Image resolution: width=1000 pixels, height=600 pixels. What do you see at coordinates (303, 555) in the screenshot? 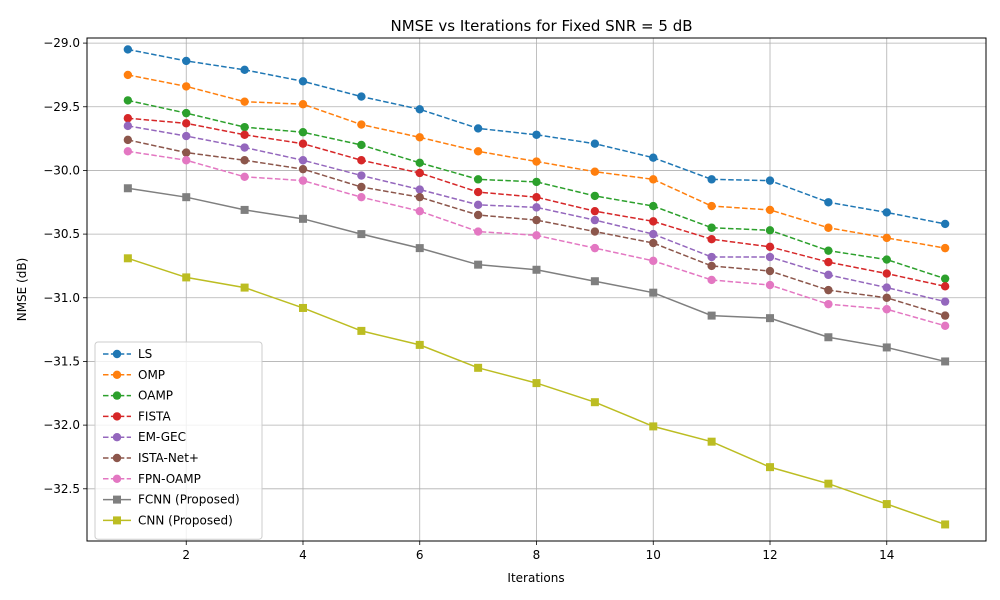
I see `x-tick-label: 4` at bounding box center [303, 555].